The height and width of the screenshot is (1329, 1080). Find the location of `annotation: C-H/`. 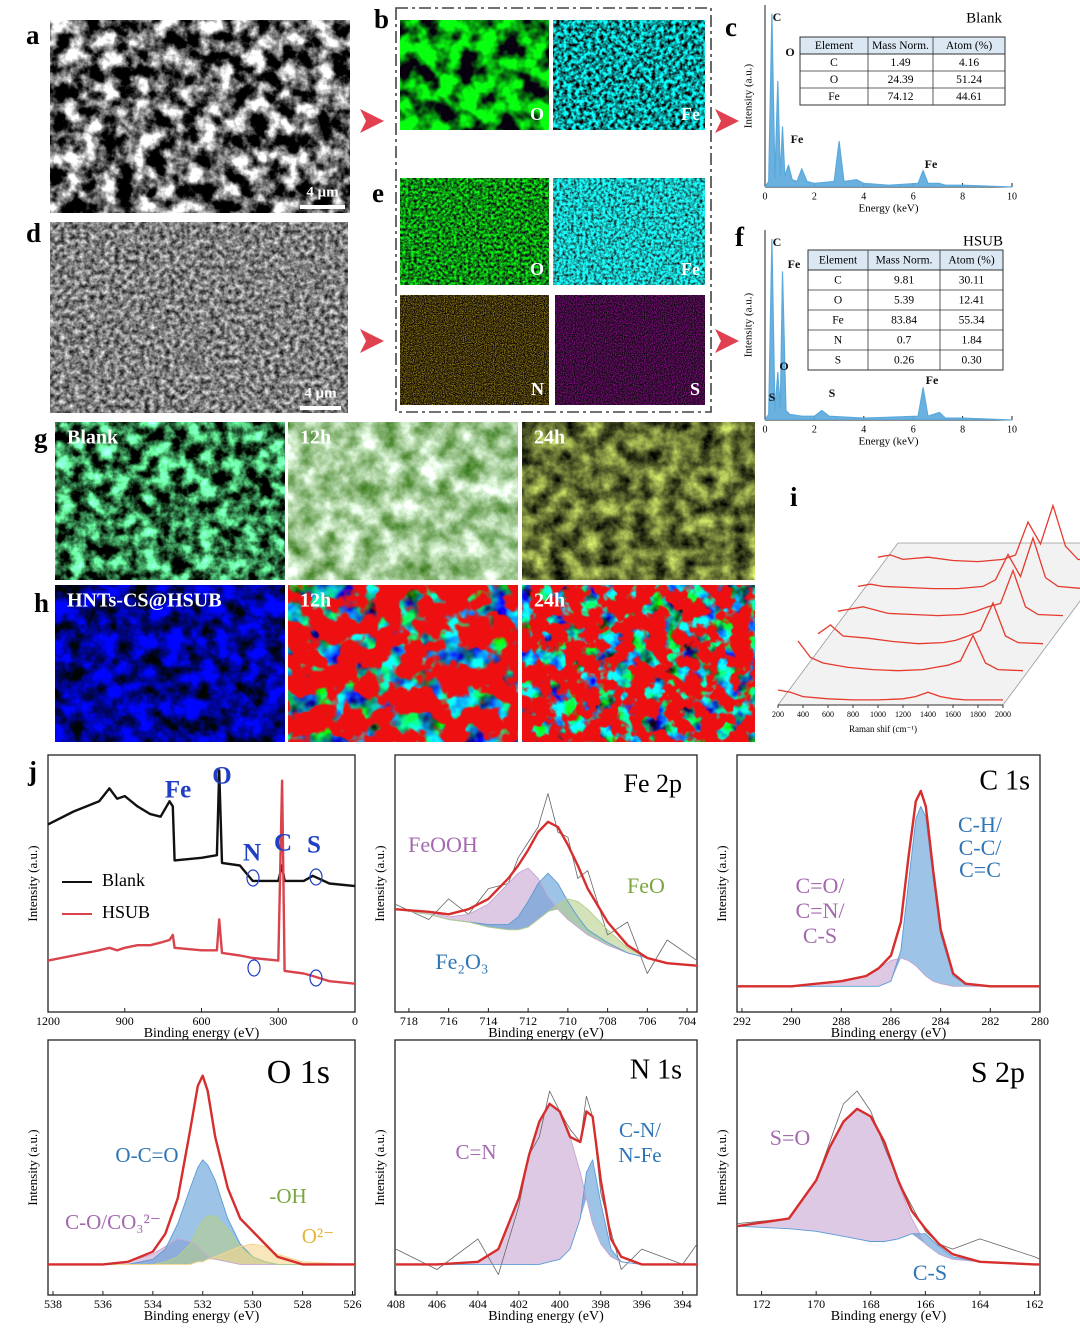

annotation: C-H/ is located at coordinates (980, 824).